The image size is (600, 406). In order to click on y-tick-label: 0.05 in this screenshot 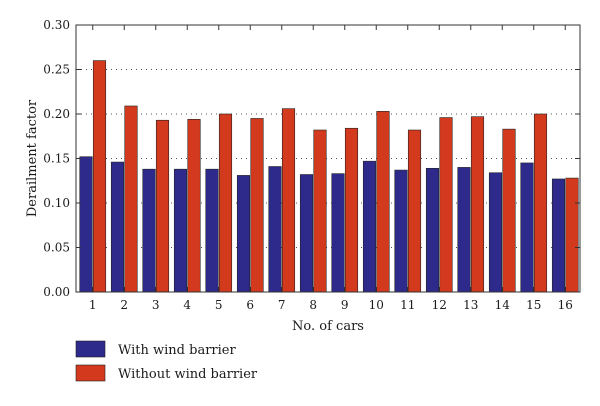, I will do `click(56, 248)`.